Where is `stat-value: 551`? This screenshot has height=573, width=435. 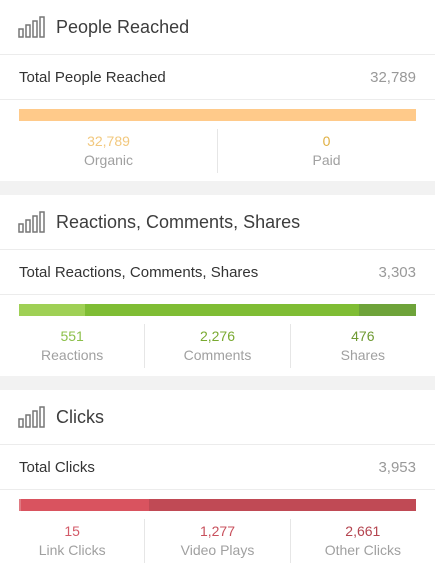 stat-value: 551 is located at coordinates (72, 336).